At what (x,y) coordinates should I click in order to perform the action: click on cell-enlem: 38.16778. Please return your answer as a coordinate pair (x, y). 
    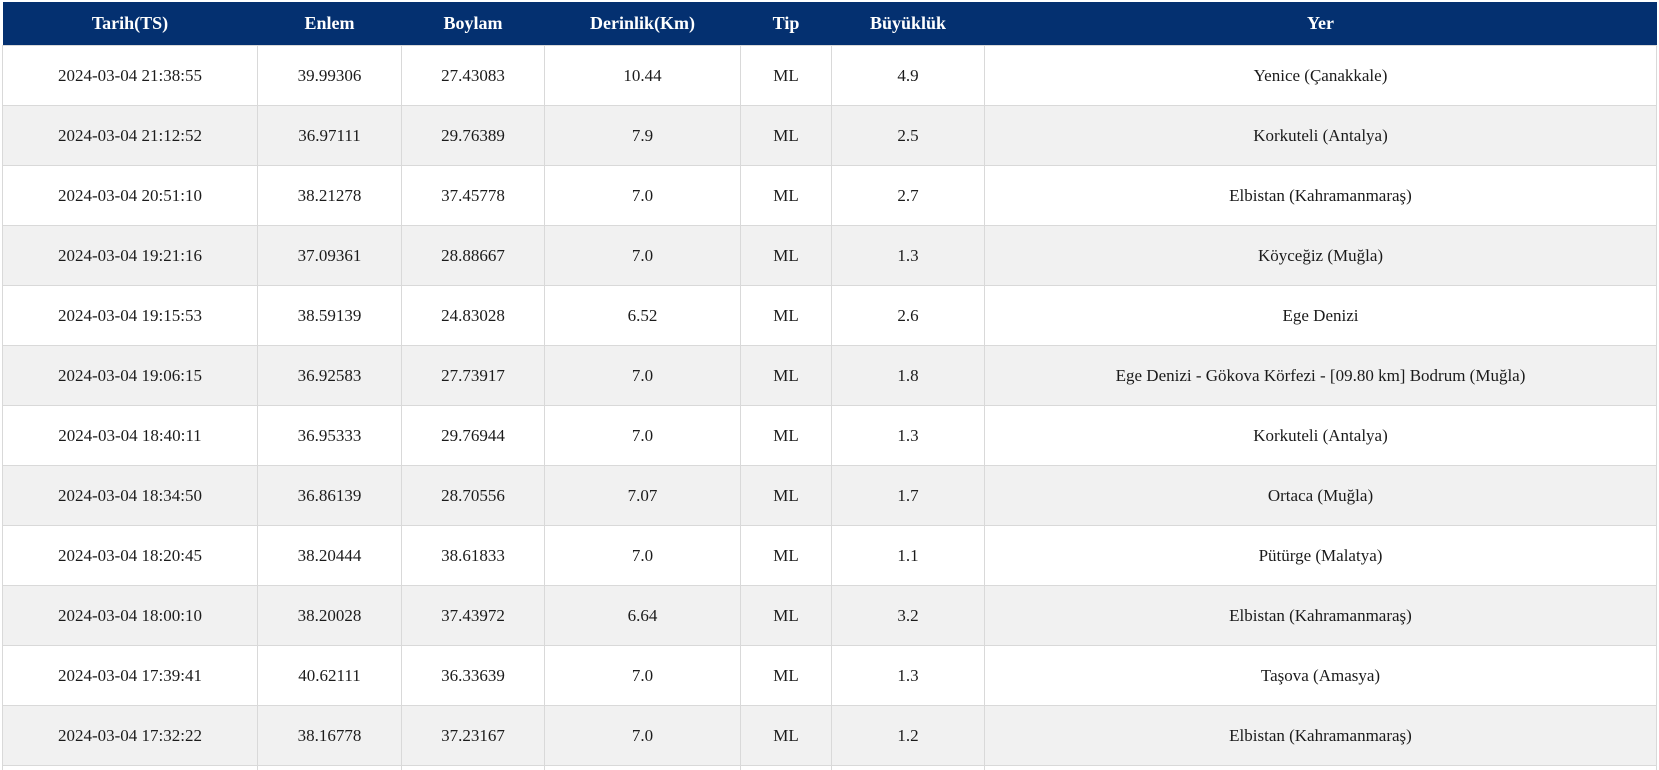
    Looking at the image, I should click on (329, 735).